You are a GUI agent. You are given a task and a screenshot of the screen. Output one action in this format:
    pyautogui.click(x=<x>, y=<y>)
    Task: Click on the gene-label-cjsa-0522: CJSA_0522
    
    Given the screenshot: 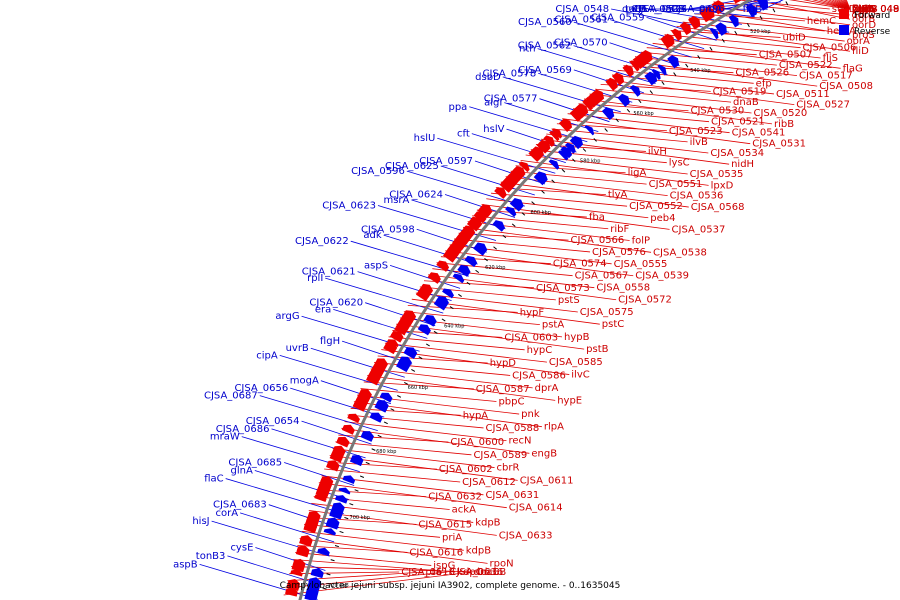 What is the action you would take?
    pyautogui.click(x=806, y=65)
    